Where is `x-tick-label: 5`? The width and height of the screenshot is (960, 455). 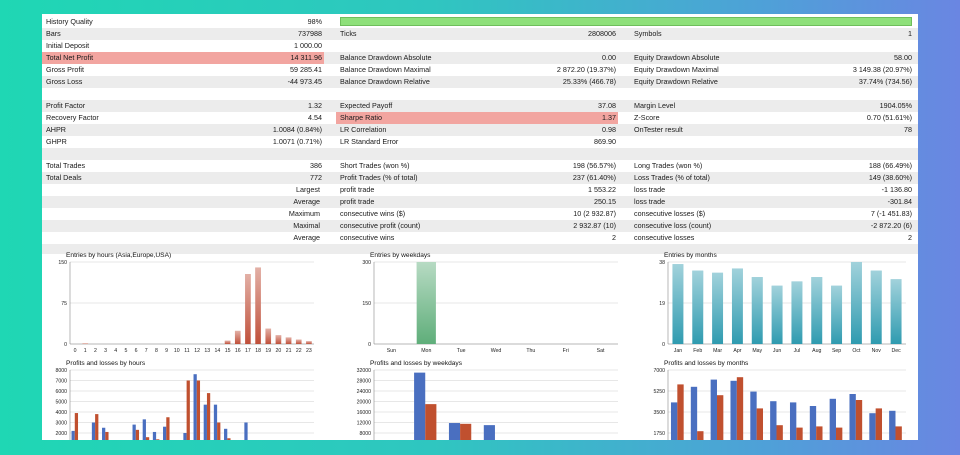 x-tick-label: 5 is located at coordinates (125, 351).